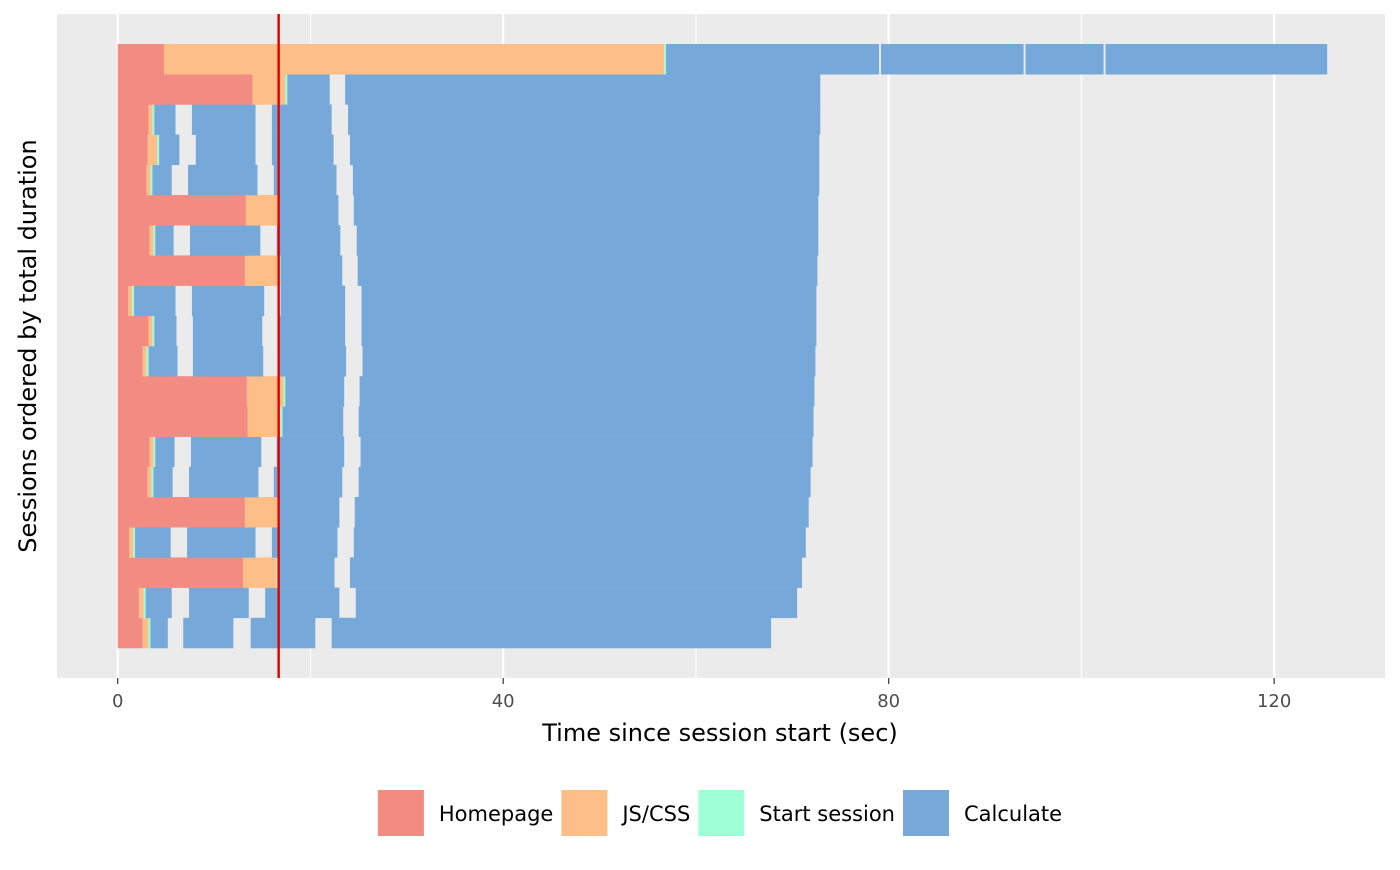  What do you see at coordinates (496, 814) in the screenshot?
I see `legend-label: Homepage` at bounding box center [496, 814].